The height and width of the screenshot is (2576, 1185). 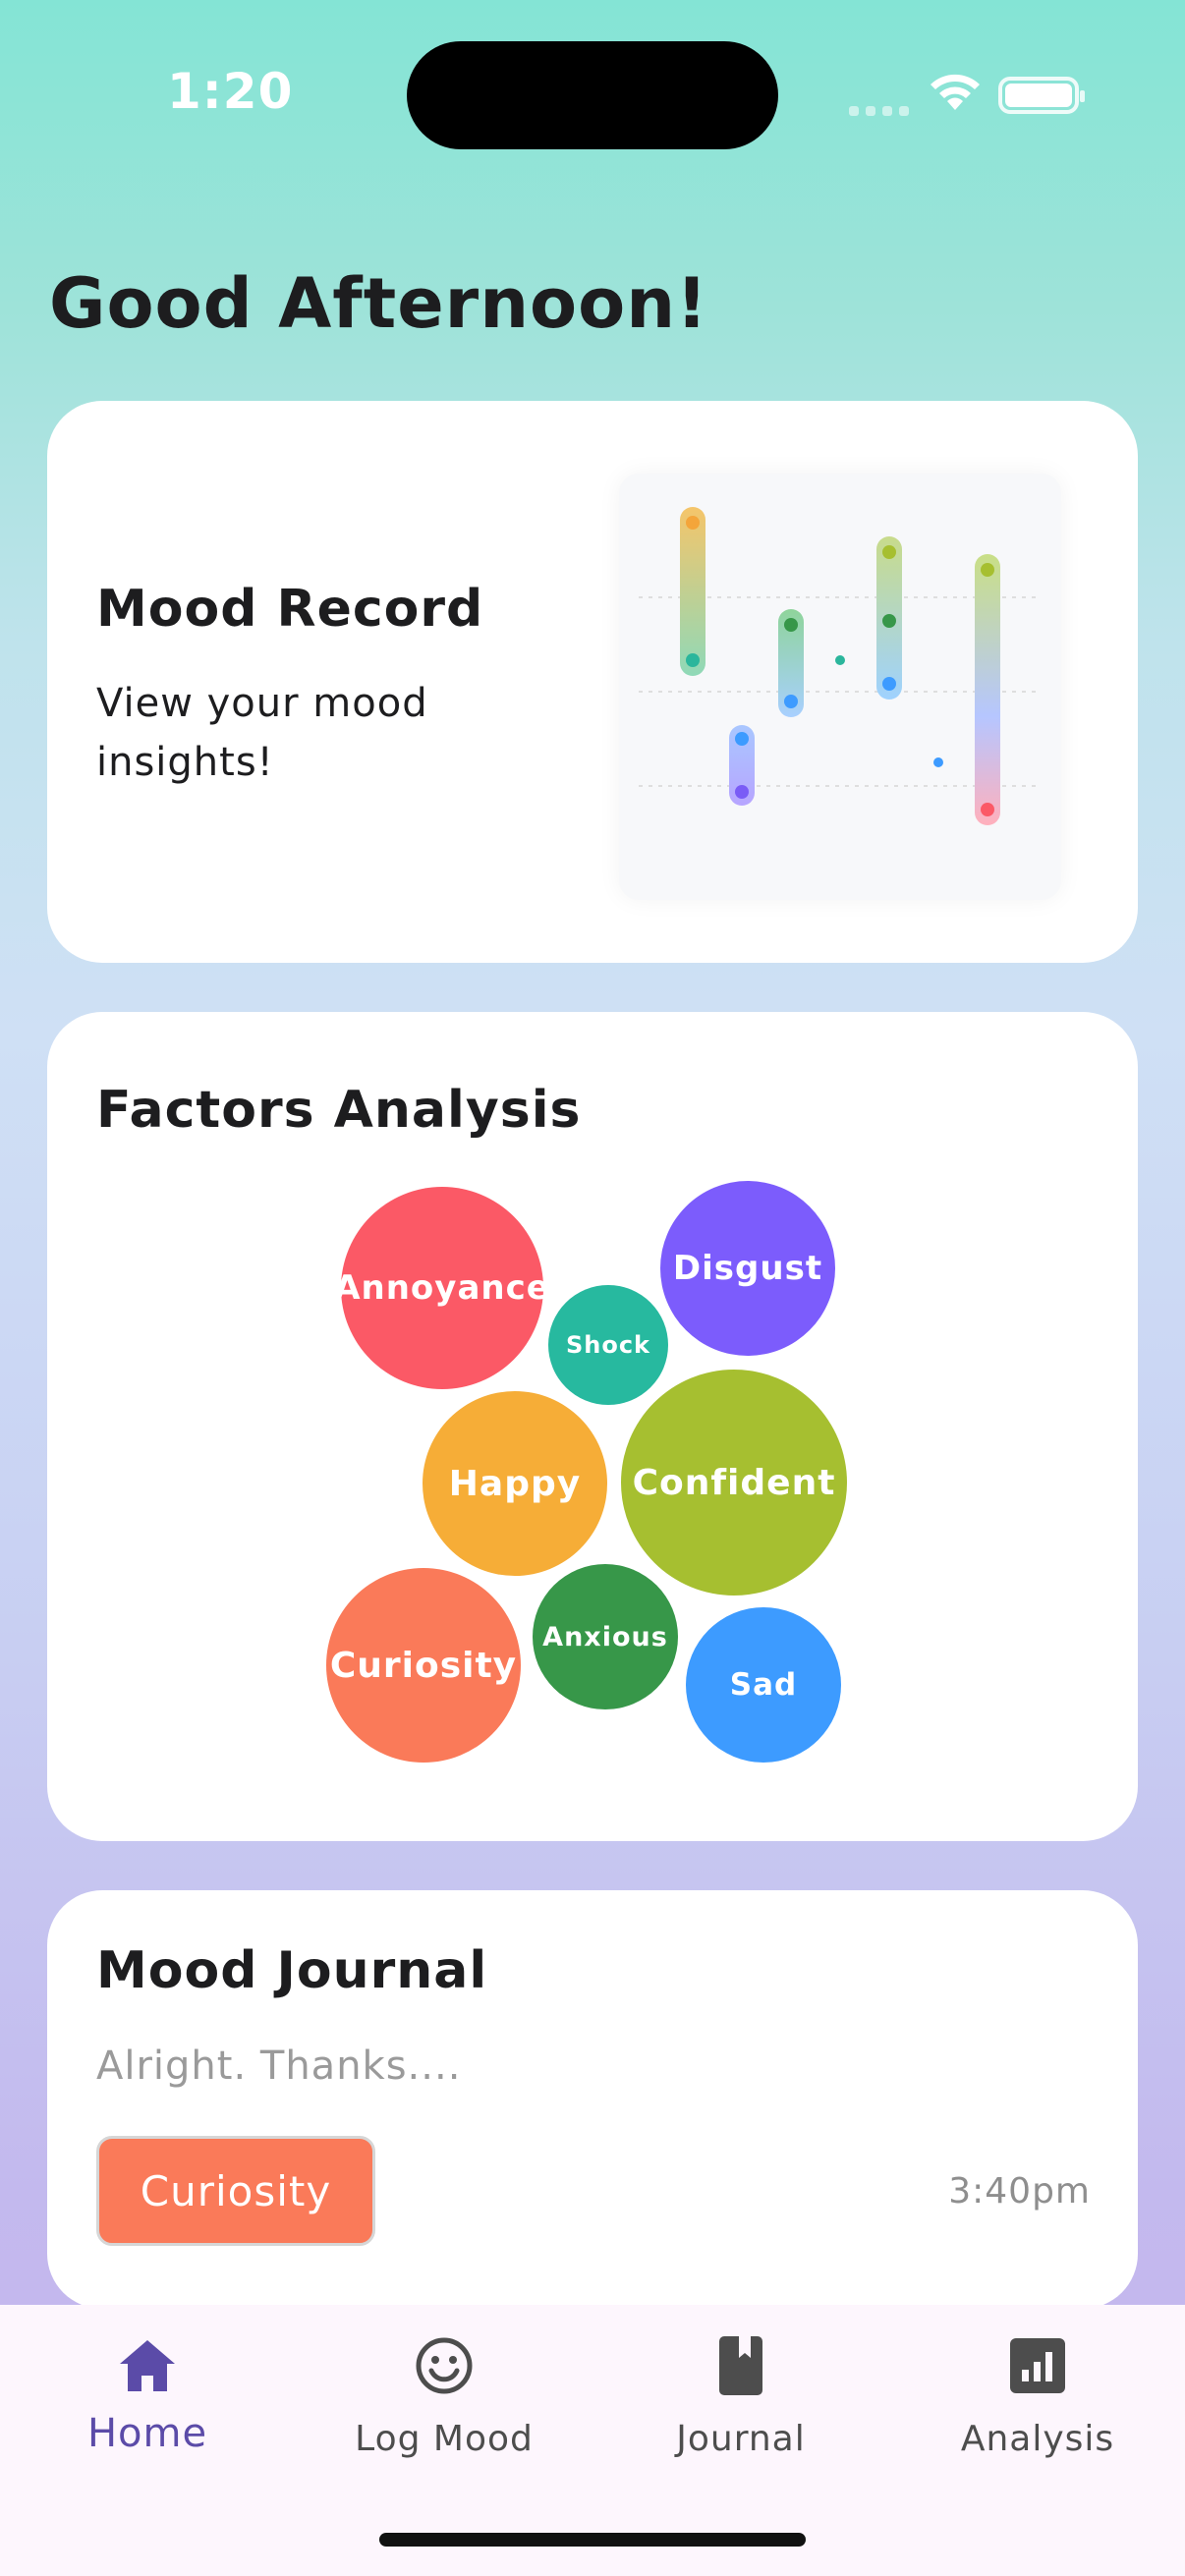 I want to click on tab-home-label: Home, so click(x=147, y=2433).